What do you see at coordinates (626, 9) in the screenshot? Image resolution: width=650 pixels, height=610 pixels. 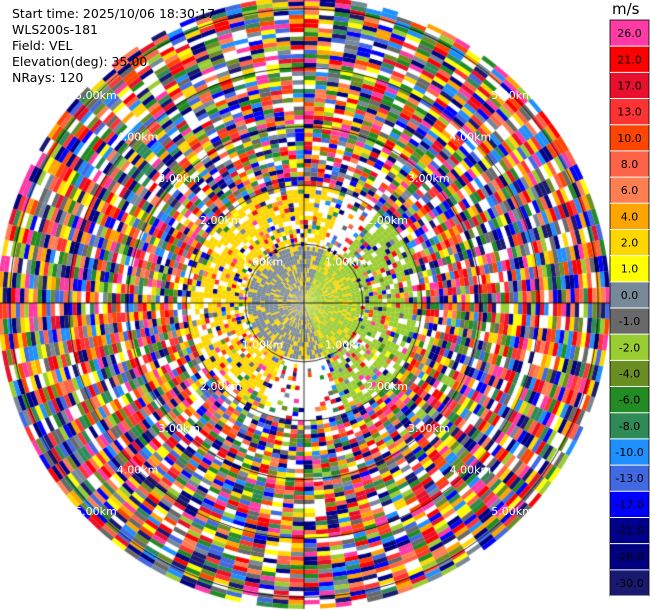 I see `colorbar-unit: m/s` at bounding box center [626, 9].